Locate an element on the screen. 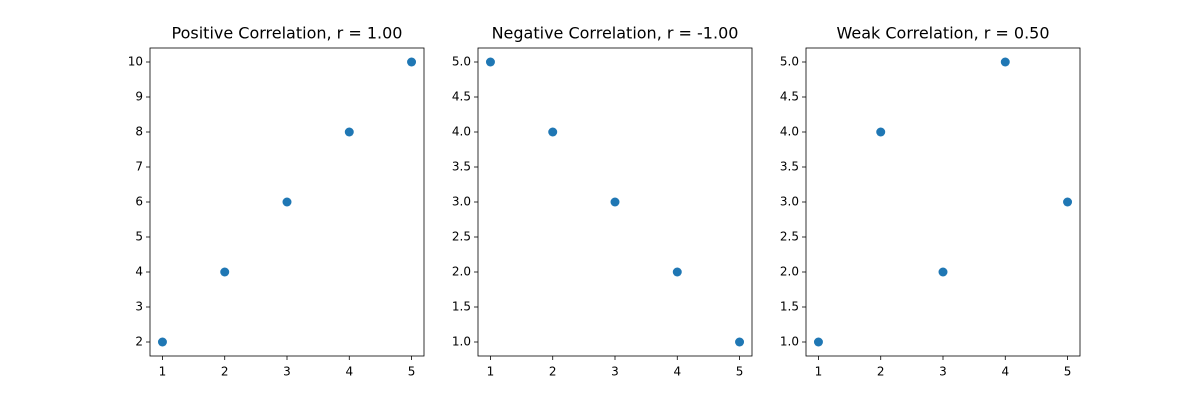 This screenshot has width=1200, height=400. y-tick-label: 5 is located at coordinates (139, 237).